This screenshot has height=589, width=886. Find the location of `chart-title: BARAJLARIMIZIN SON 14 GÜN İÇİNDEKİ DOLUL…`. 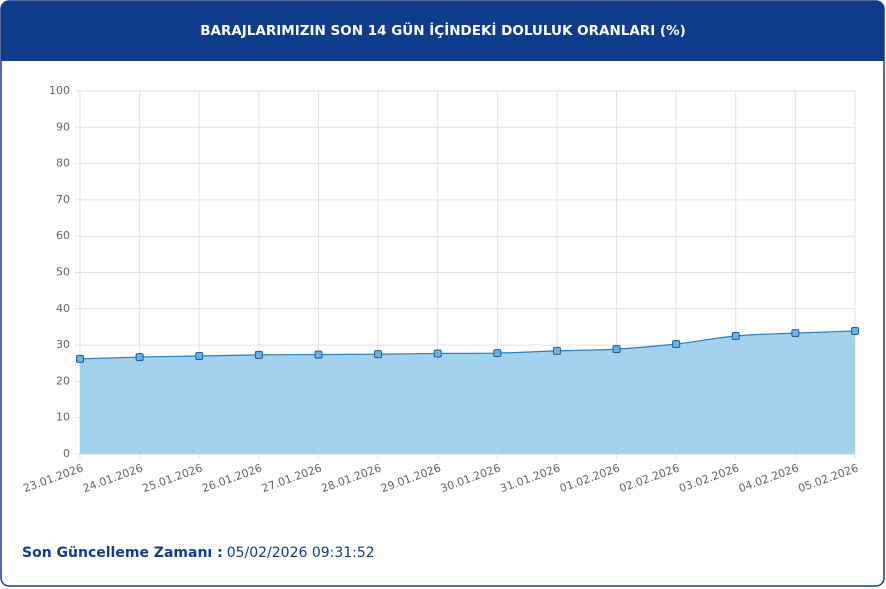

chart-title: BARAJLARIMIZIN SON 14 GÜN İÇİNDEKİ DOLUL… is located at coordinates (443, 30).